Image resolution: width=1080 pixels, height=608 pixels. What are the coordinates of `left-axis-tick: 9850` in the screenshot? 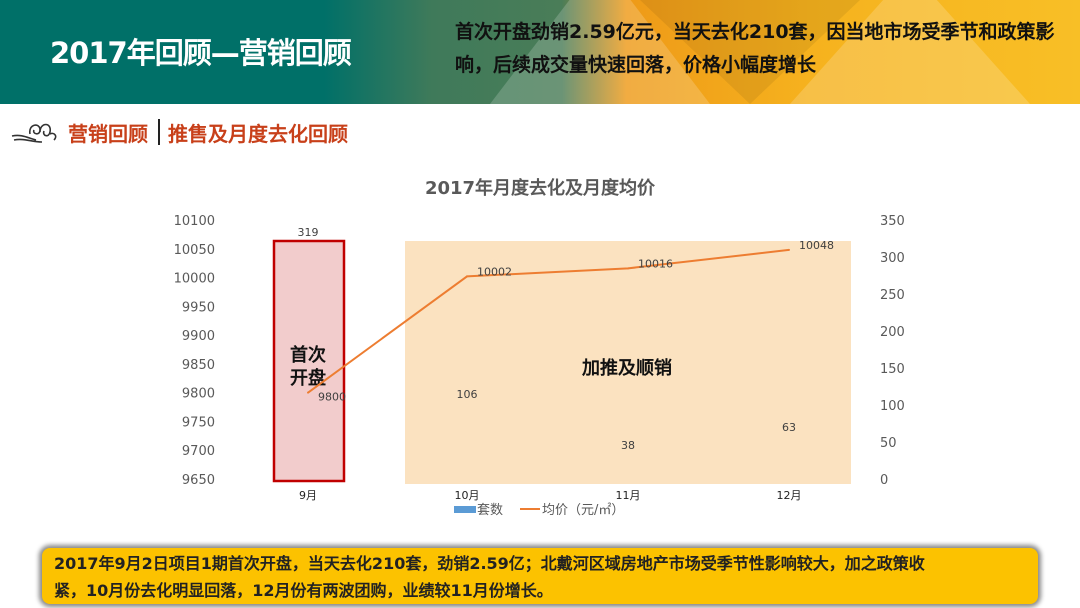 It's located at (198, 365).